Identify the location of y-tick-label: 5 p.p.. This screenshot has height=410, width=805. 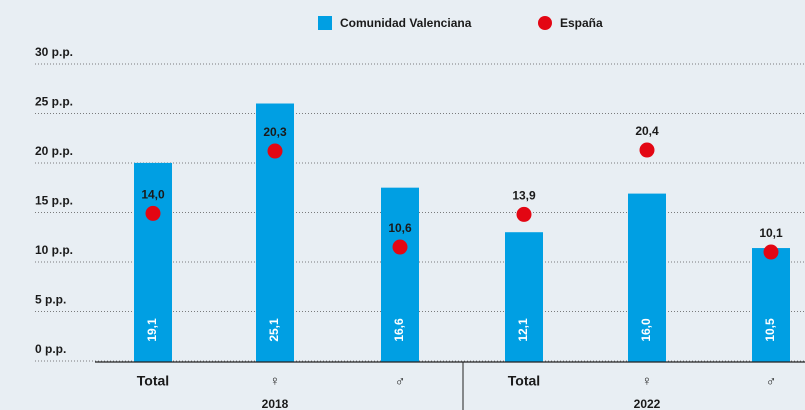
(50, 300).